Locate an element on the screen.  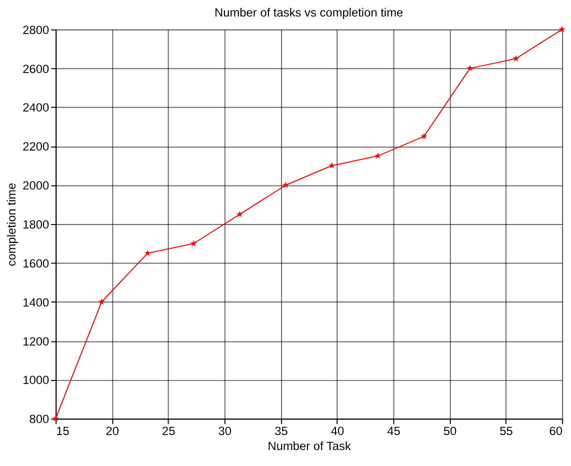
x-tick-label: 50 is located at coordinates (450, 431).